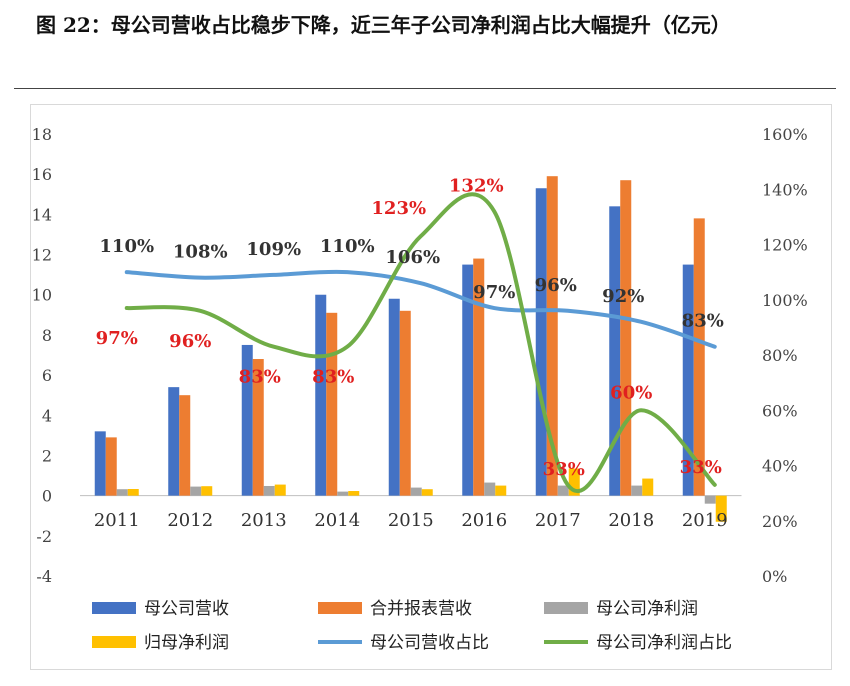  What do you see at coordinates (117, 520) in the screenshot?
I see `x-tick-label: 2011` at bounding box center [117, 520].